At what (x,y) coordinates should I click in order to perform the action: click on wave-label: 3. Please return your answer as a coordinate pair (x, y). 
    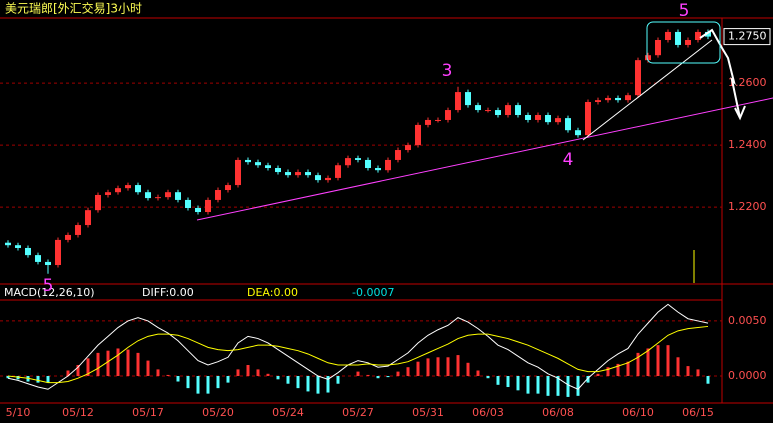
    Looking at the image, I should click on (447, 71).